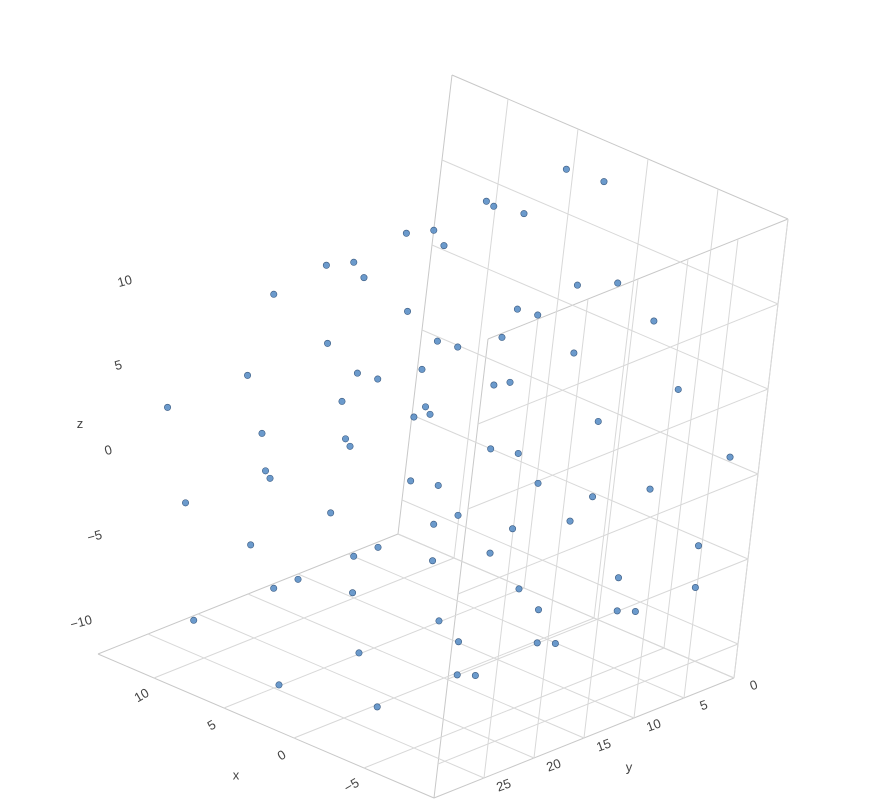 The width and height of the screenshot is (894, 805). I want to click on z-tick-label: 0, so click(108, 450).